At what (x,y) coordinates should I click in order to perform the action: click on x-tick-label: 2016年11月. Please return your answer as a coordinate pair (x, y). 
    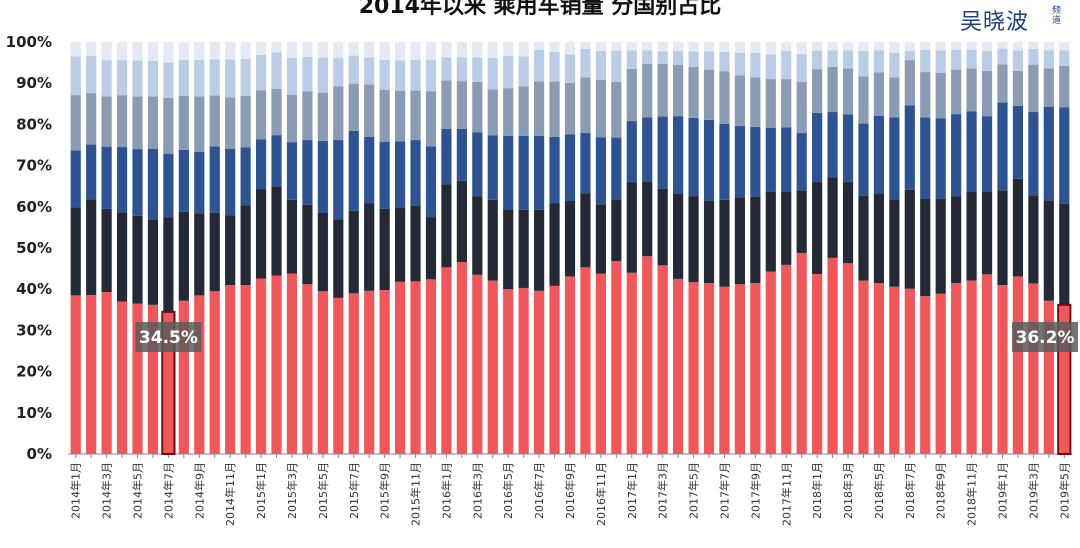
    Looking at the image, I should click on (601, 494).